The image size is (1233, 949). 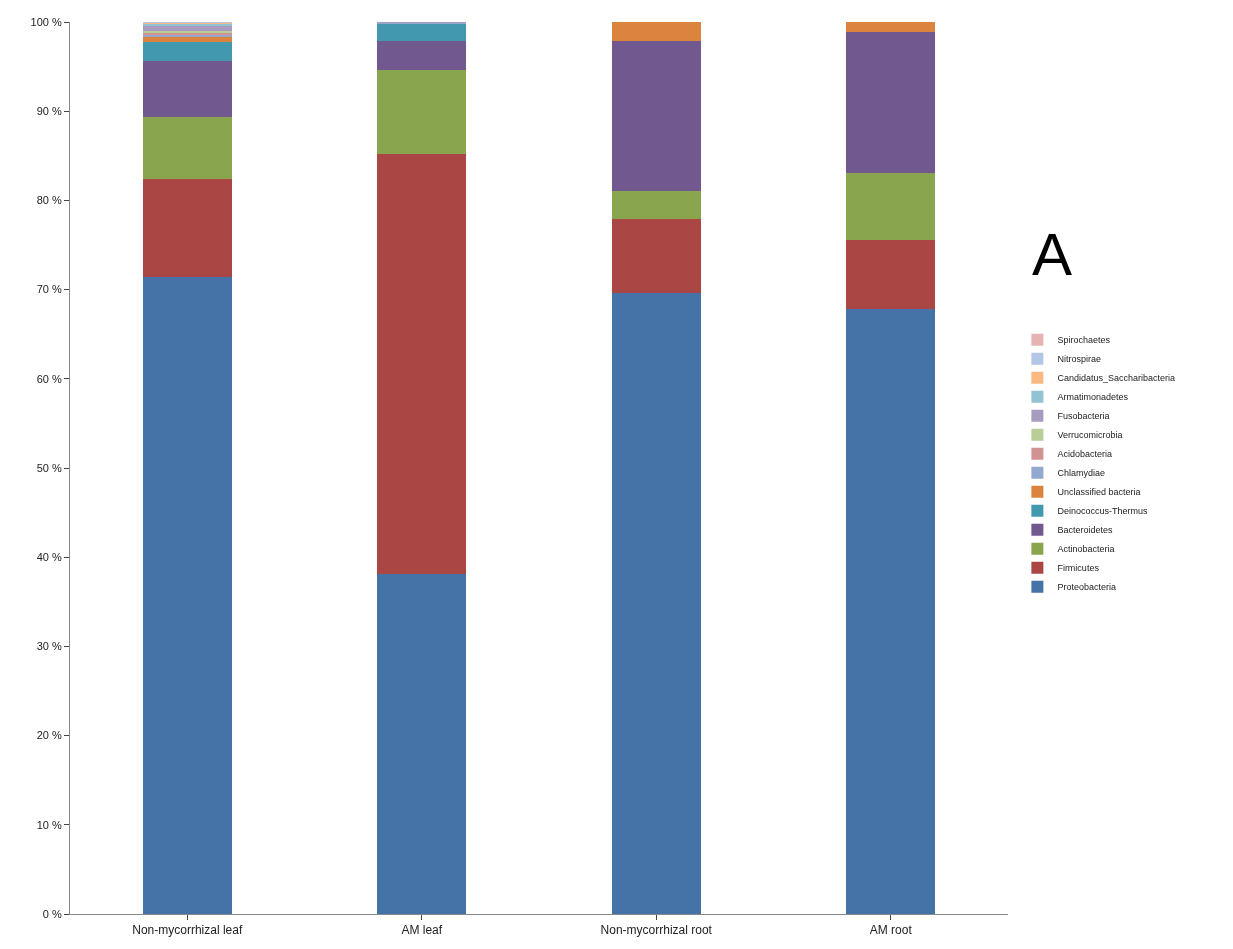 I want to click on y-tick-label: 0 %, so click(x=52, y=913).